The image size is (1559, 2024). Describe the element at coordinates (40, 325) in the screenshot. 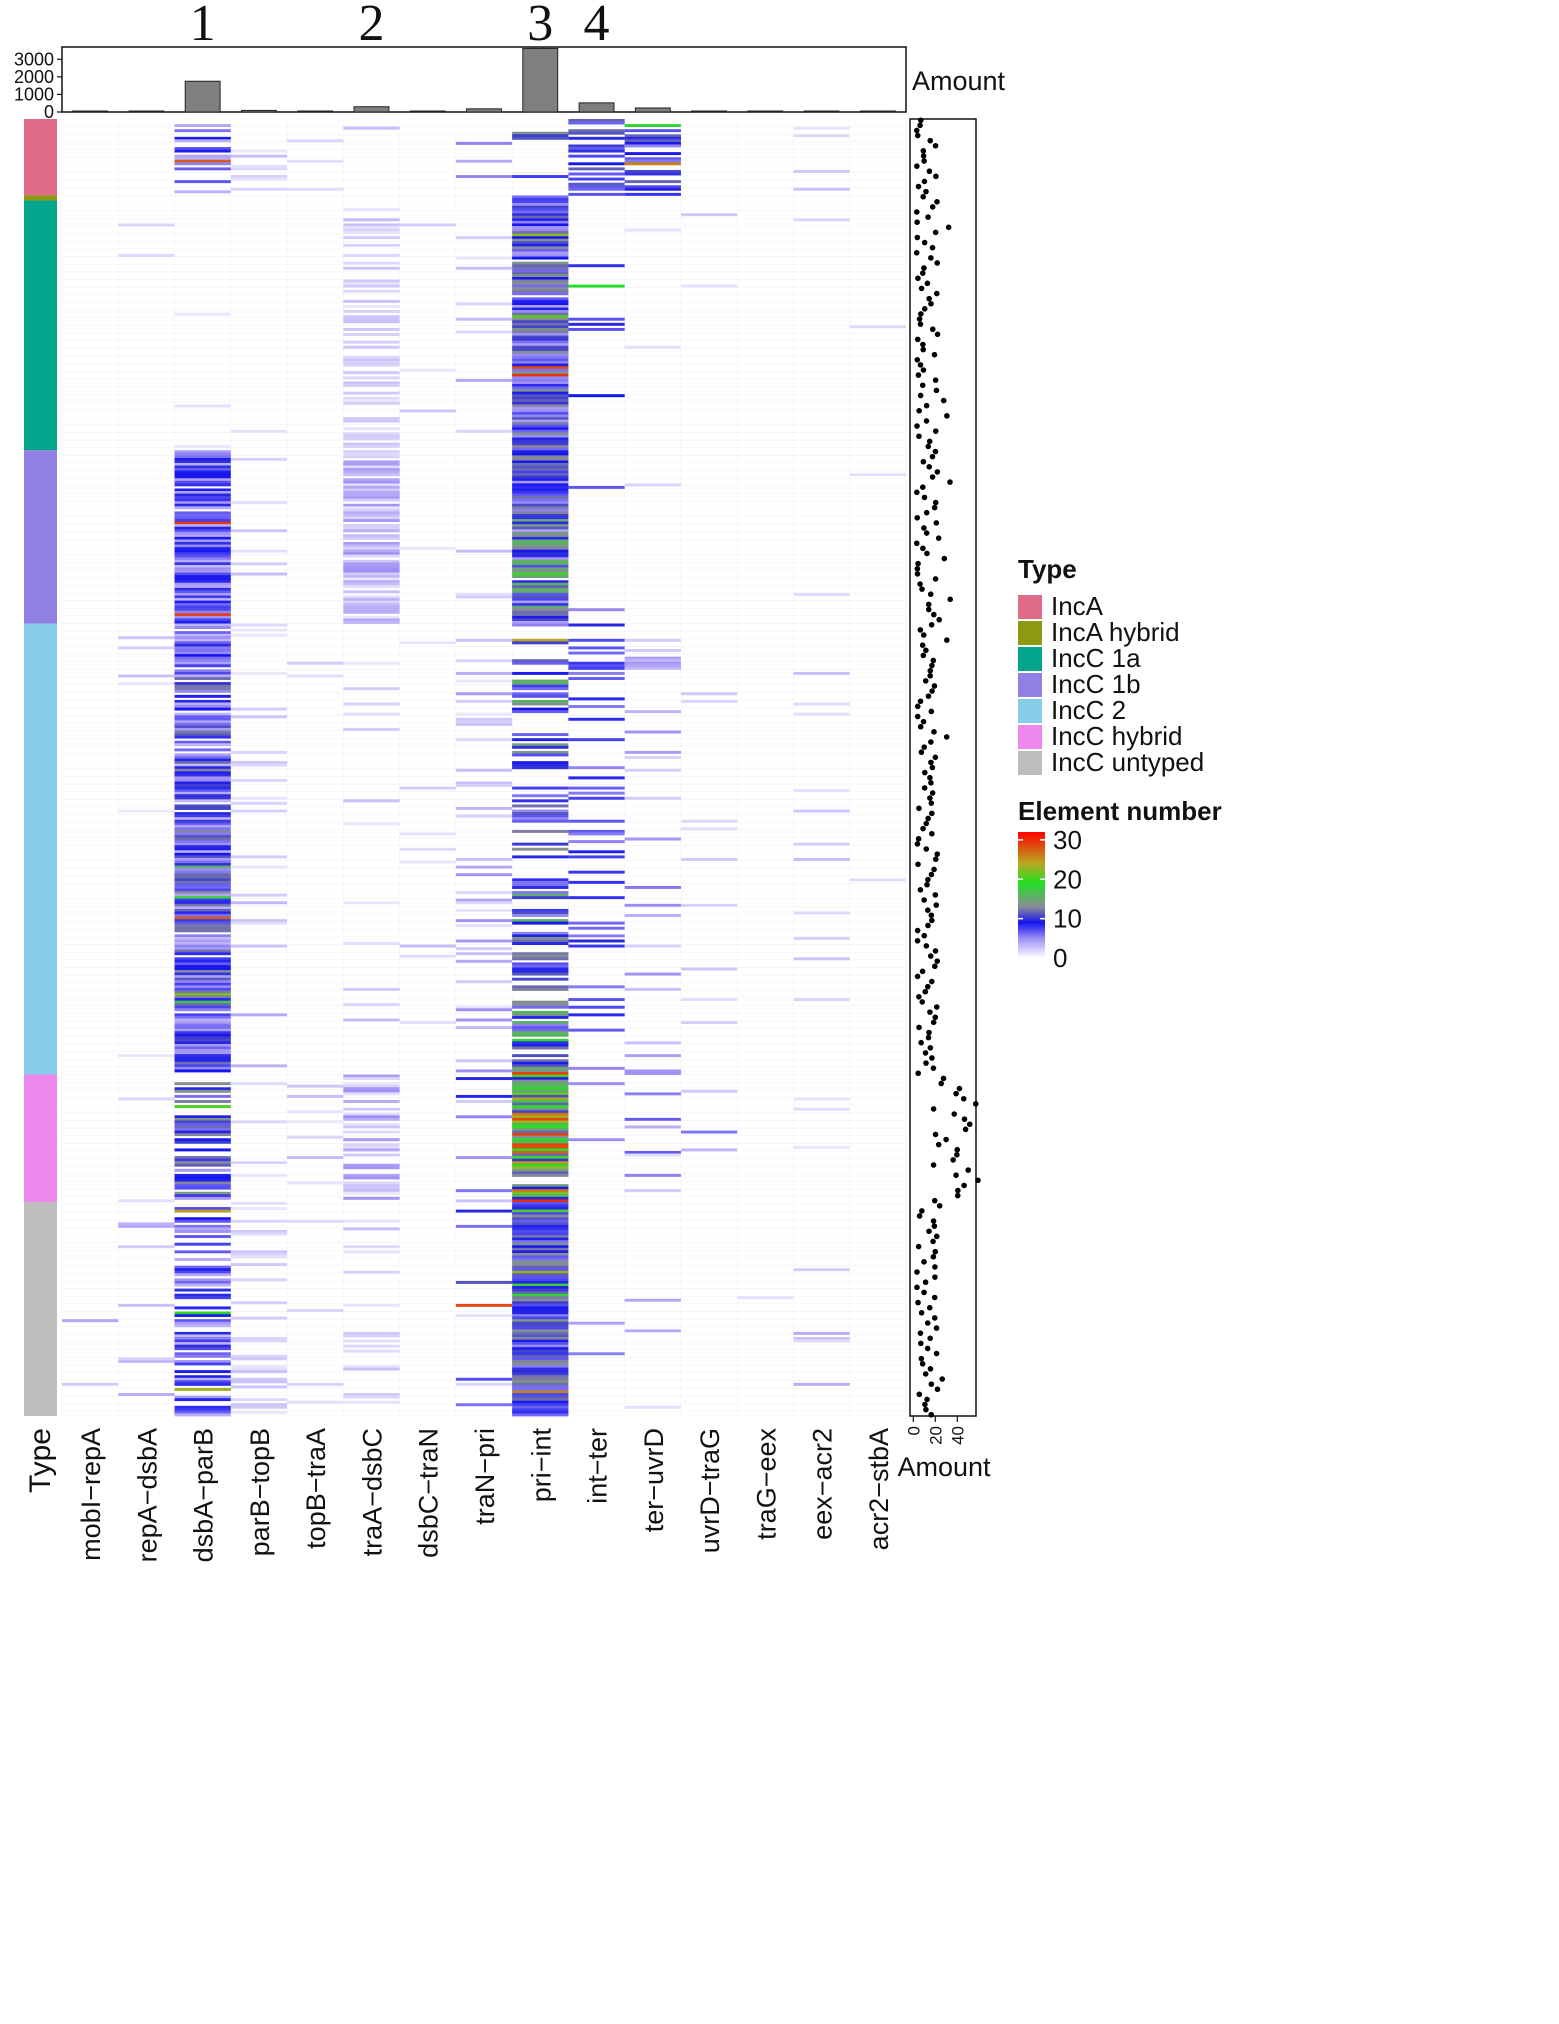

I see `type-sidebar-incc-1a` at that location.